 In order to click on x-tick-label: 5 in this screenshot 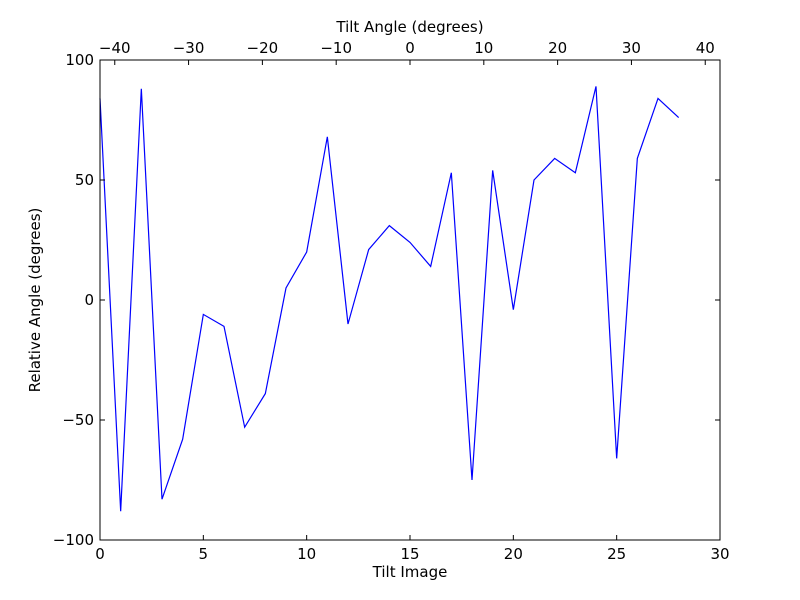, I will do `click(204, 554)`.